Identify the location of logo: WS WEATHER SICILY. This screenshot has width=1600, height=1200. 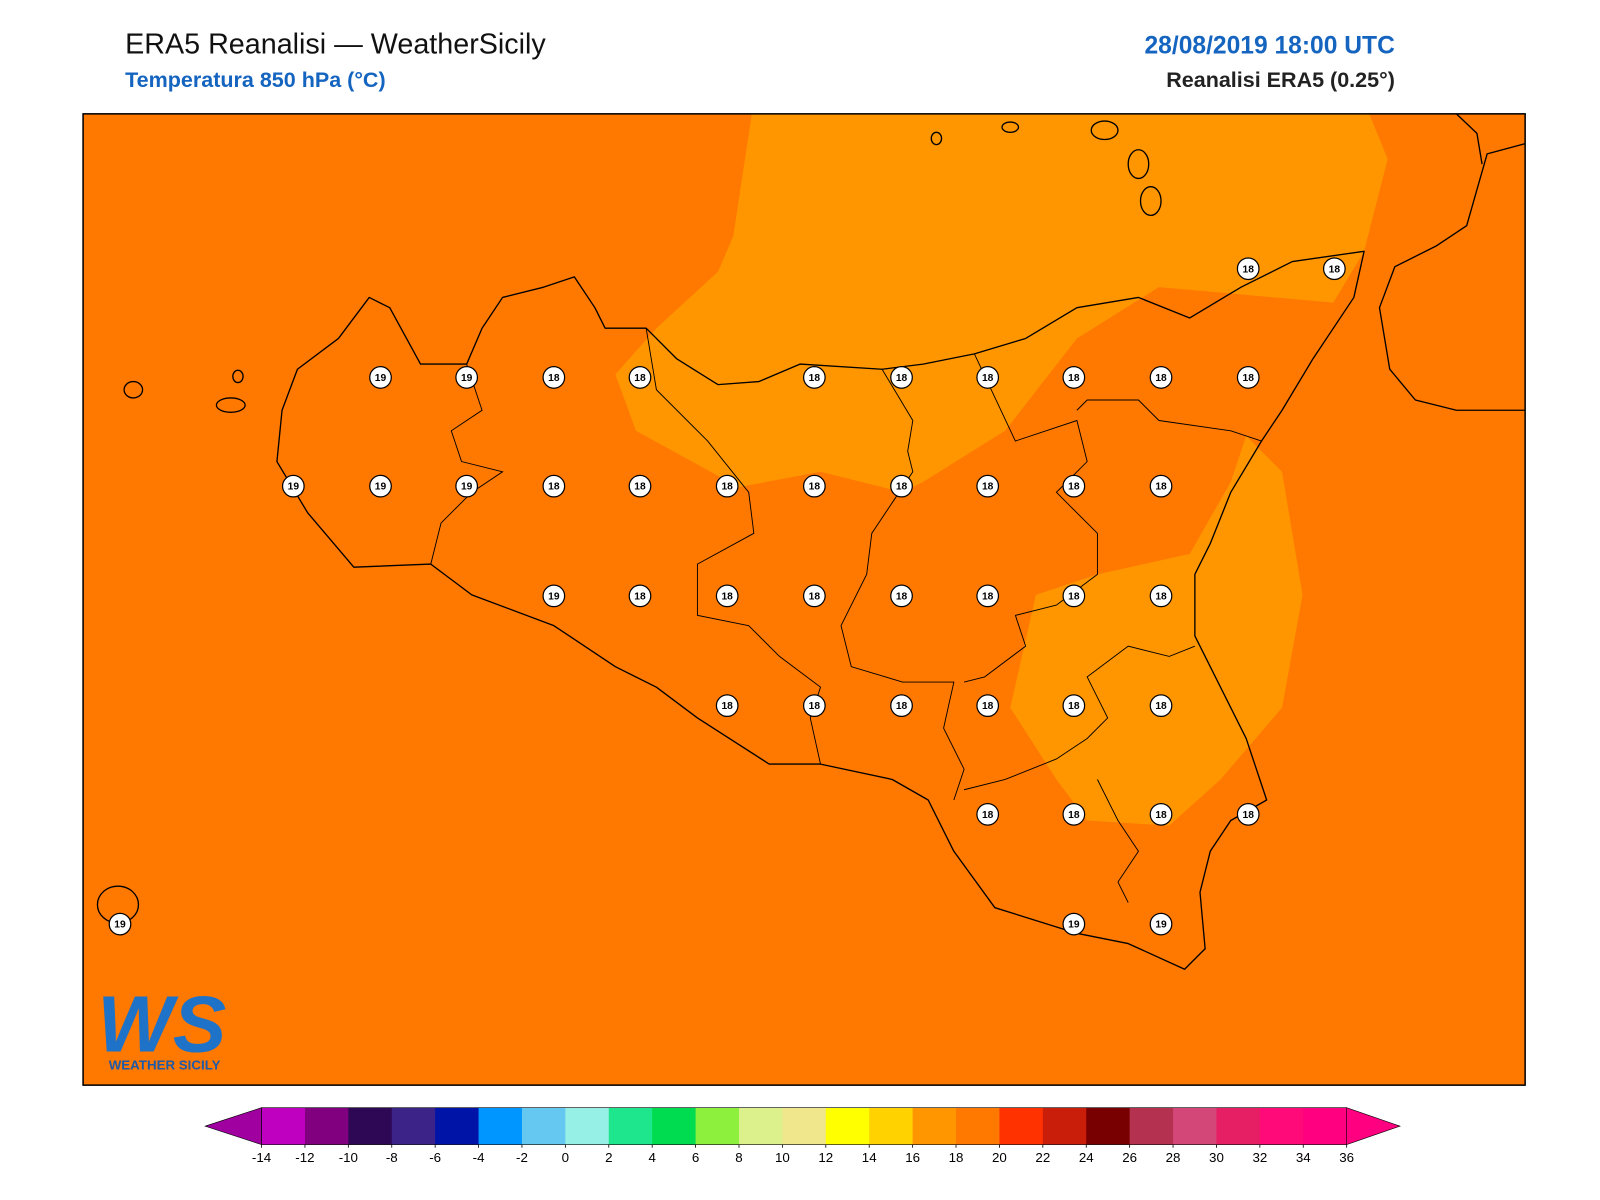
(161, 1025).